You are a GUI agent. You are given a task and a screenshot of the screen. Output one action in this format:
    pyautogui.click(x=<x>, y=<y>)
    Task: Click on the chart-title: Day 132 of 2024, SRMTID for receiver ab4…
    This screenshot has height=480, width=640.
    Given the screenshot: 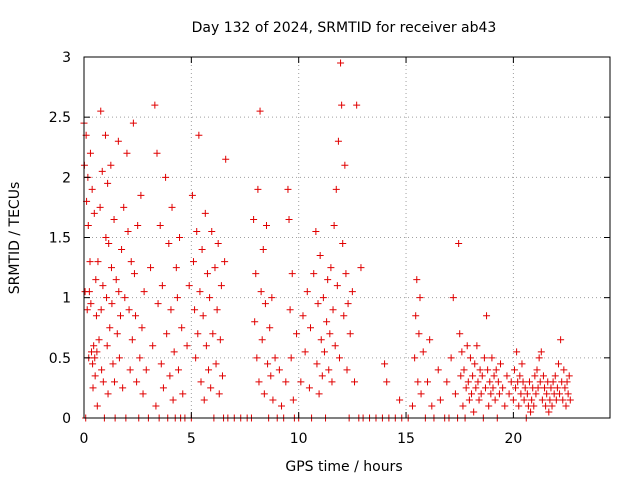 What is the action you would take?
    pyautogui.click(x=344, y=28)
    